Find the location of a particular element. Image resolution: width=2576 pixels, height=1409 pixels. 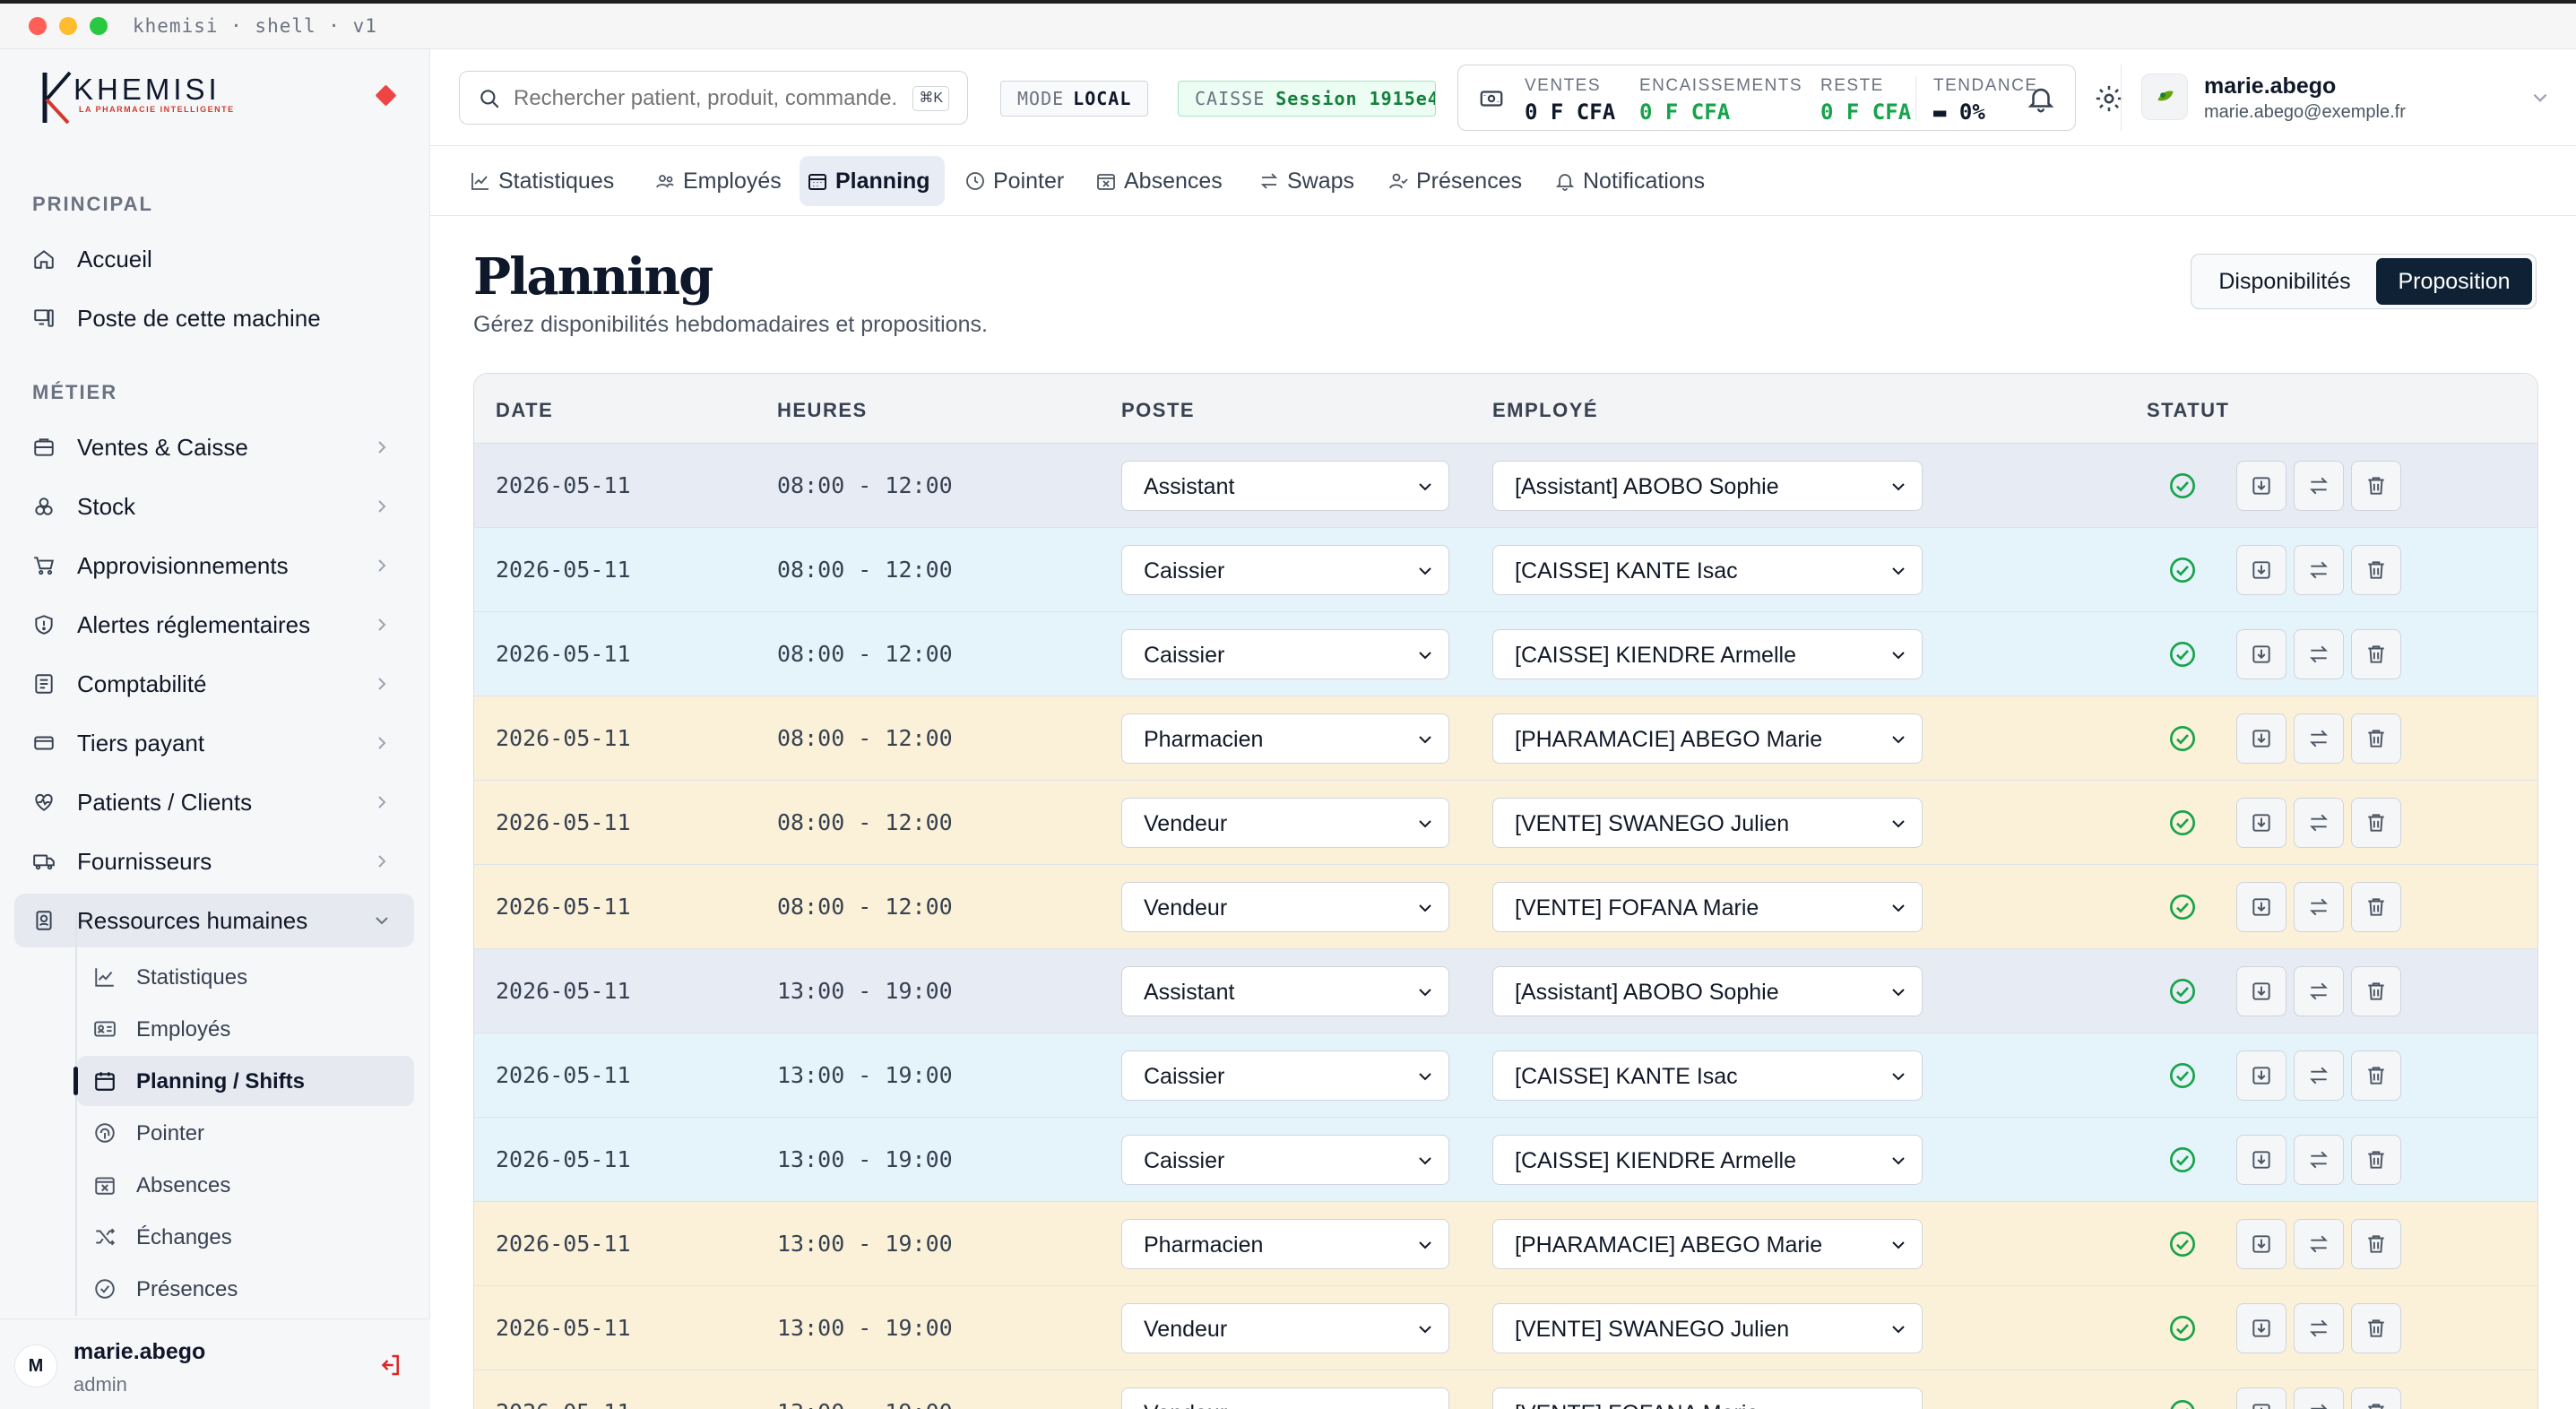

sidebar-subitem-employes: Employés is located at coordinates (245, 1029).